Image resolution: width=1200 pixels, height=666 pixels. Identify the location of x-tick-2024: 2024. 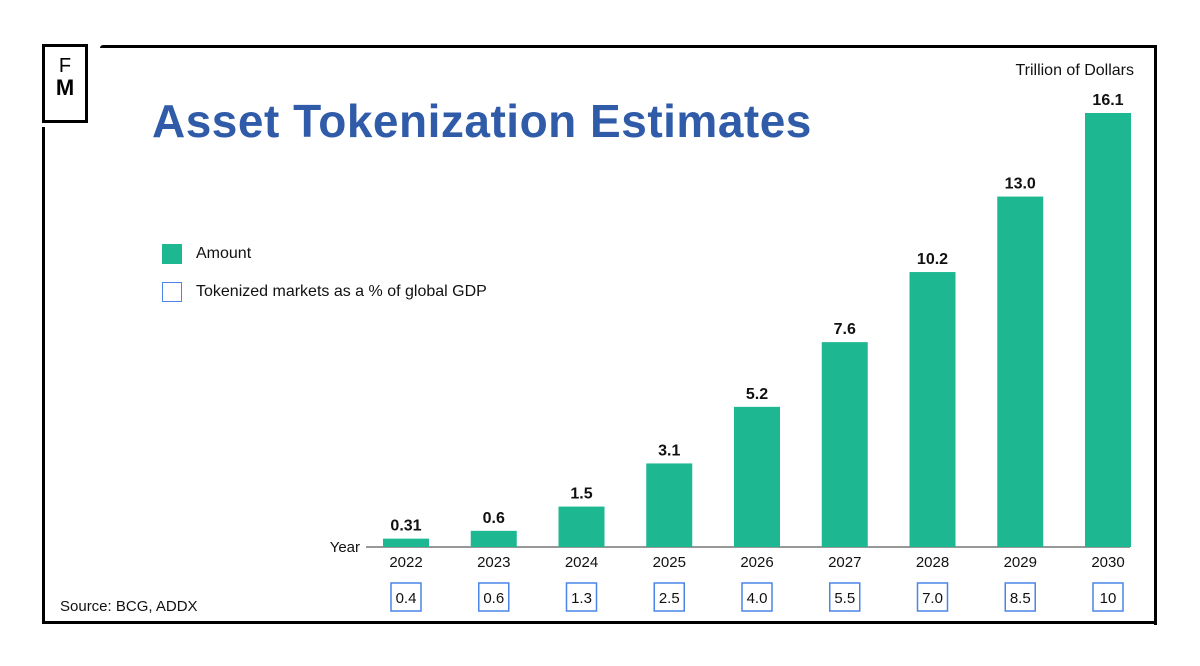
(581, 562).